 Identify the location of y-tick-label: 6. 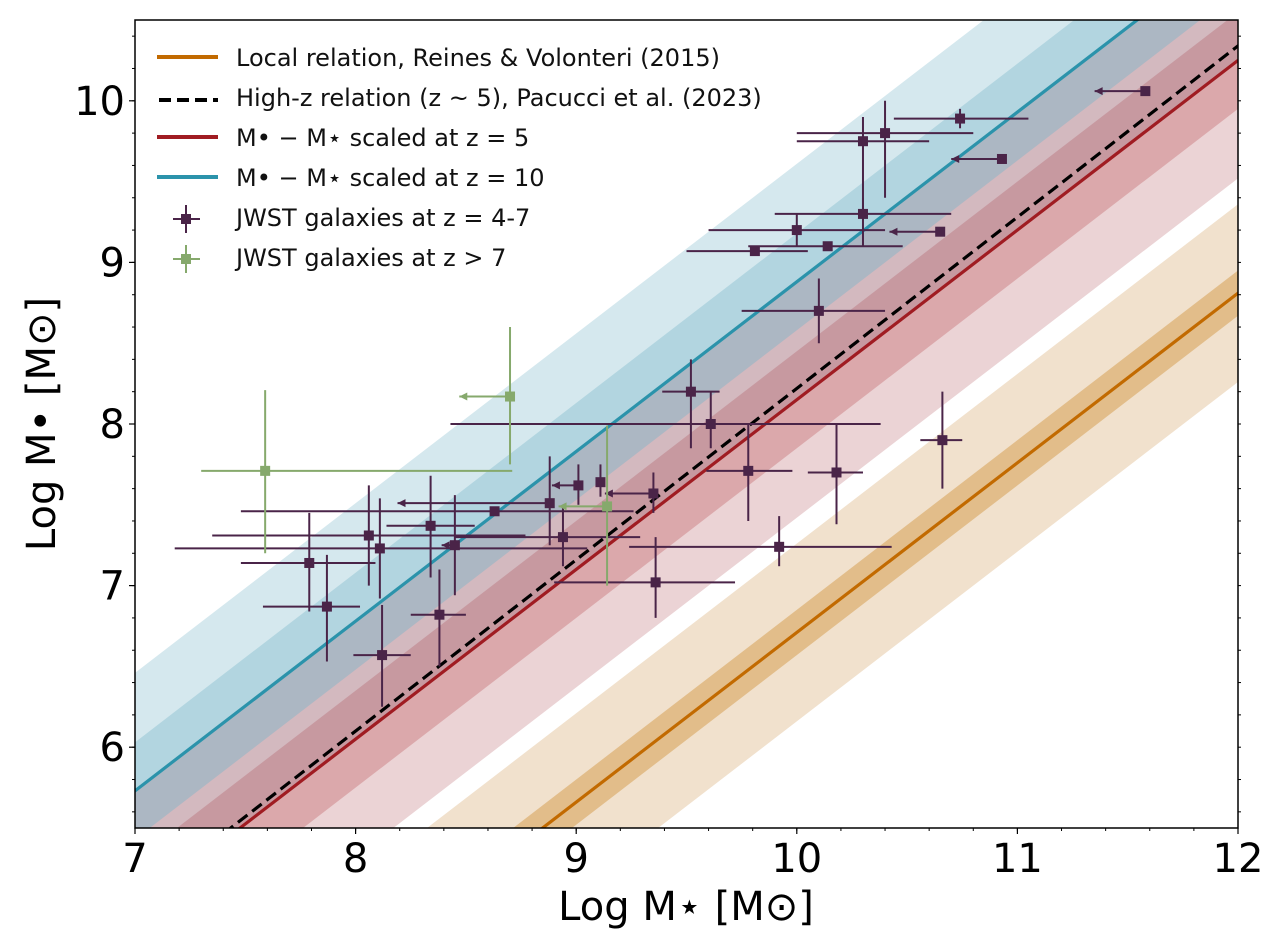
(112, 748).